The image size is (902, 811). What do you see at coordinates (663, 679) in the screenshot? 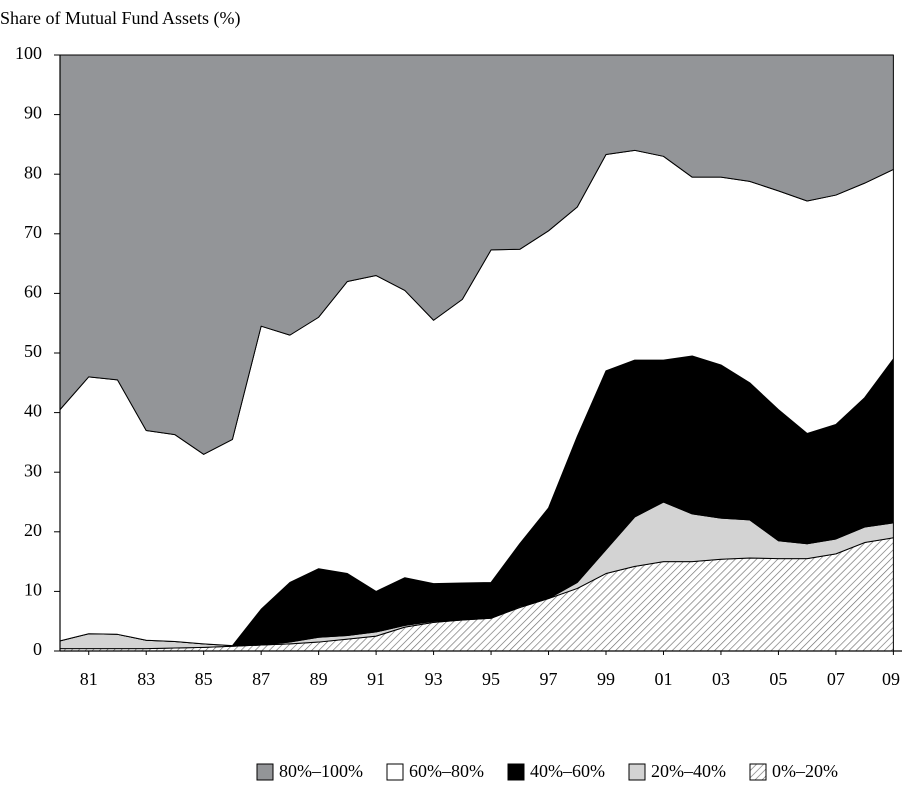
I see `x-tick-label: 01` at bounding box center [663, 679].